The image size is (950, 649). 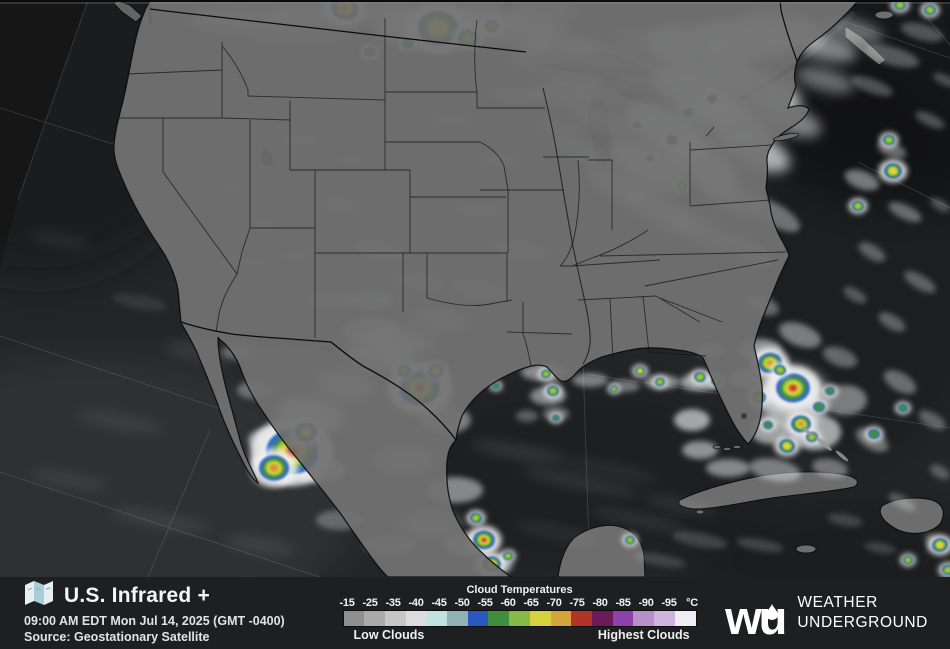 I want to click on wu-logo-mark: wu, so click(x=756, y=615).